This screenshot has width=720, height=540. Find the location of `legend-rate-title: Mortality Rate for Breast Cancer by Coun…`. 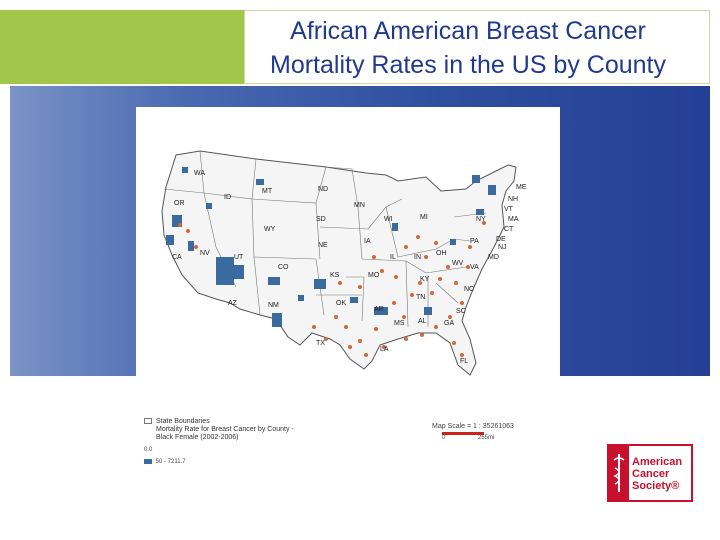

legend-rate-title: Mortality Rate for Breast Cancer by Coun… is located at coordinates (264, 430).